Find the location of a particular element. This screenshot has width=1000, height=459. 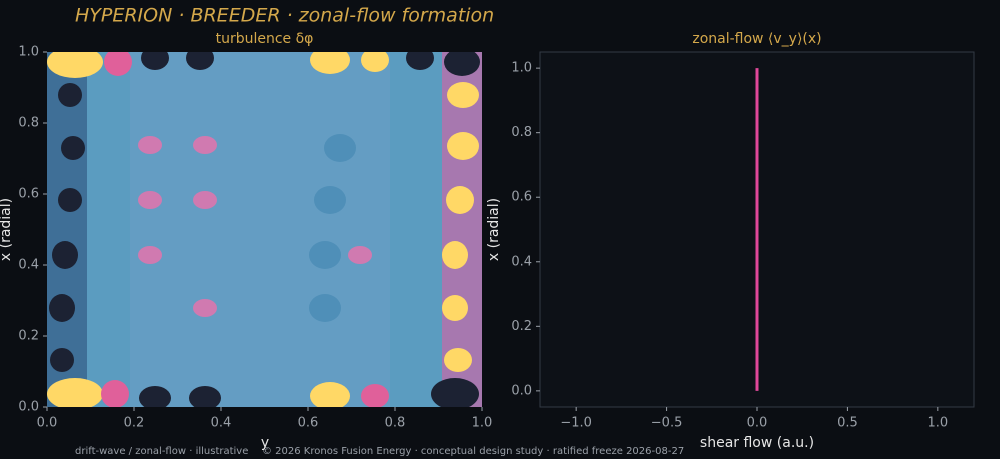

subplot-title: turbulence δφ is located at coordinates (265, 39).